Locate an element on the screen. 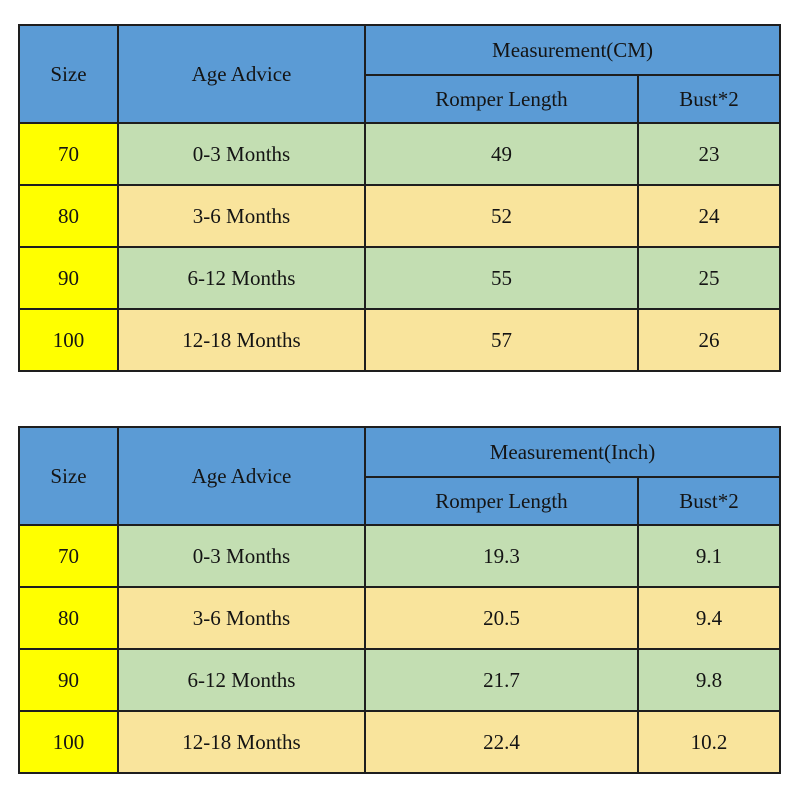 This screenshot has width=800, height=800. table-row: 70 0-3 Months 19.3 9.1 is located at coordinates (399, 556).